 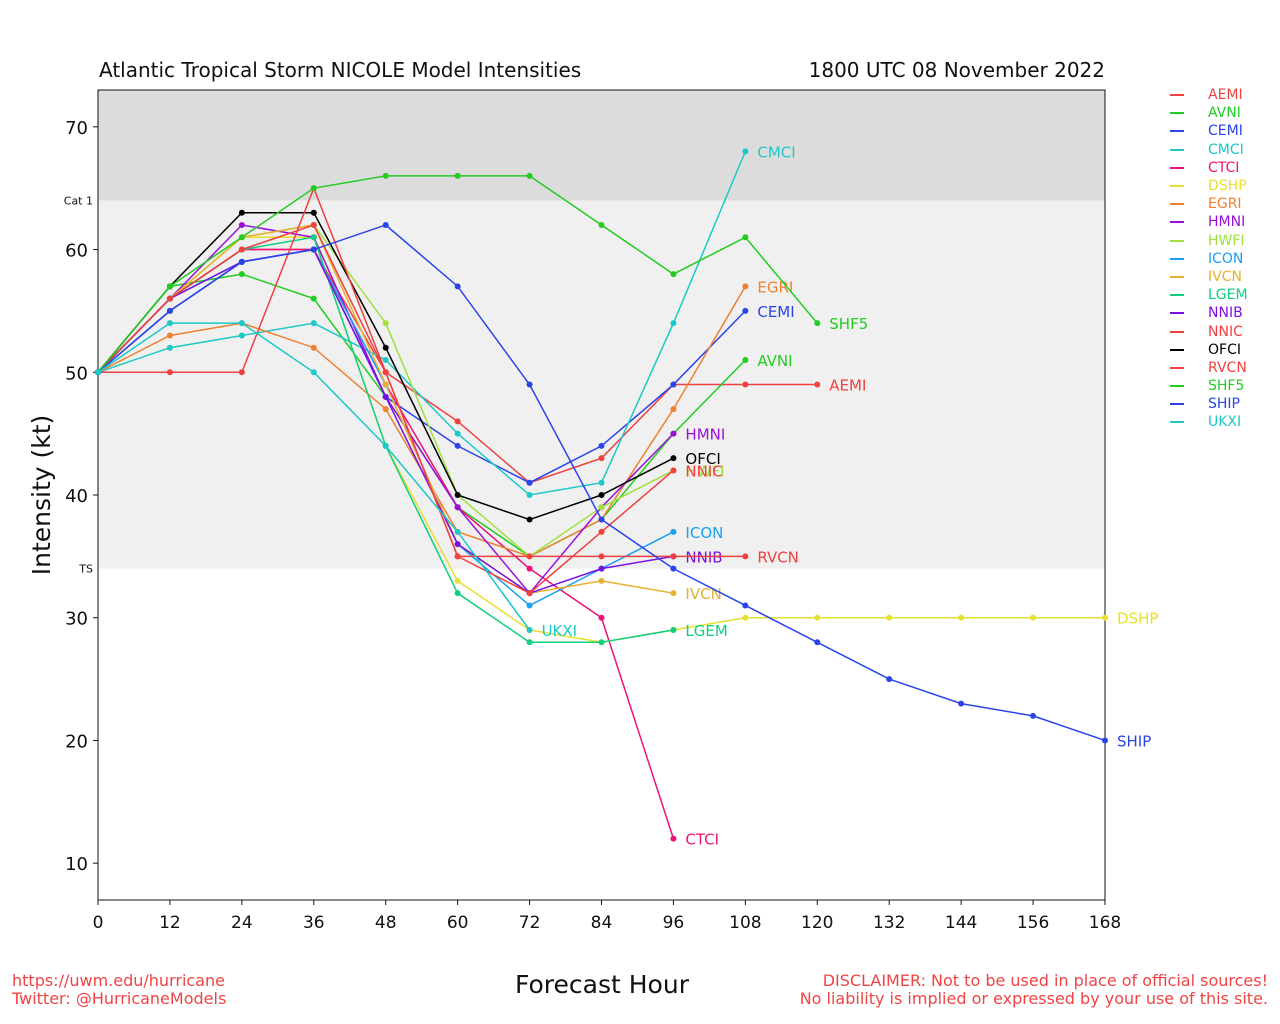 What do you see at coordinates (118, 980) in the screenshot?
I see `footer-url-link: https://uwm.edu/hurricane` at bounding box center [118, 980].